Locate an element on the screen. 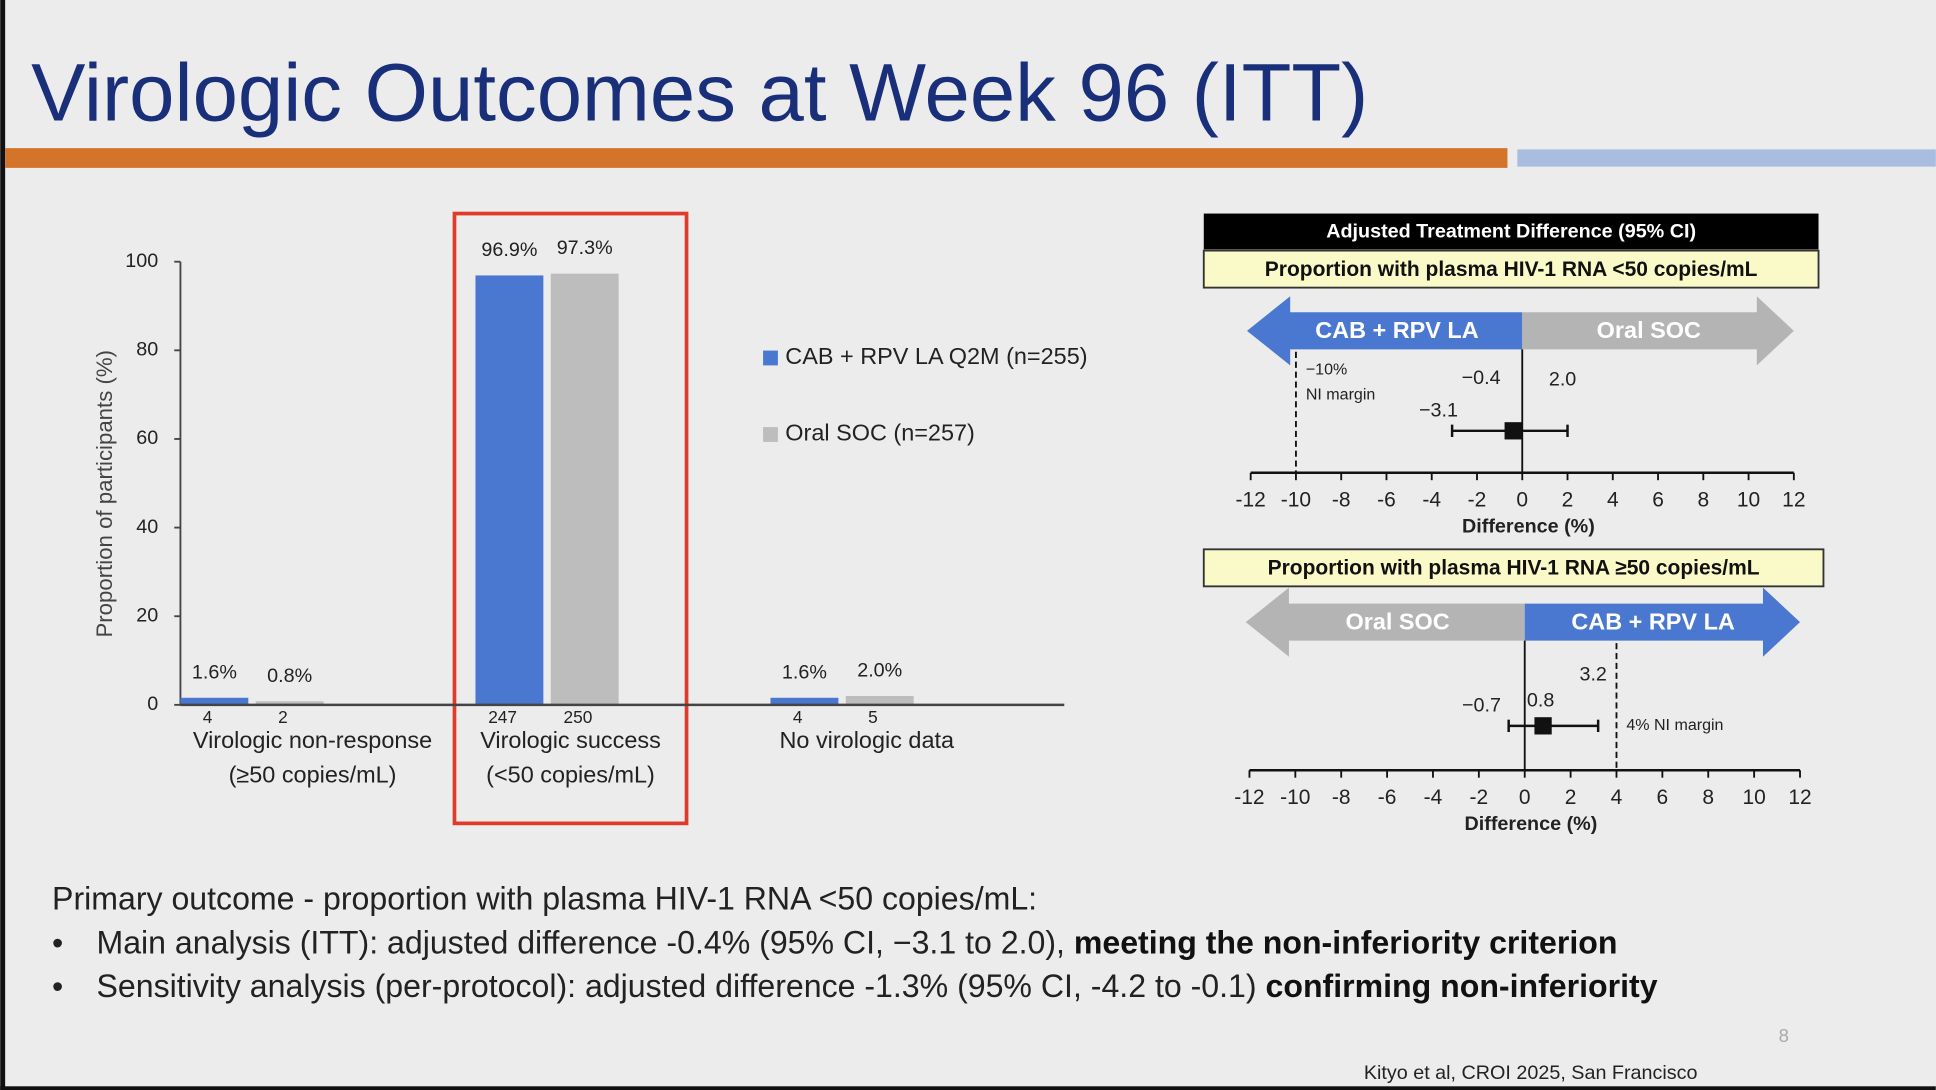 This screenshot has height=1090, width=1936. count-label: 4 is located at coordinates (208, 717).